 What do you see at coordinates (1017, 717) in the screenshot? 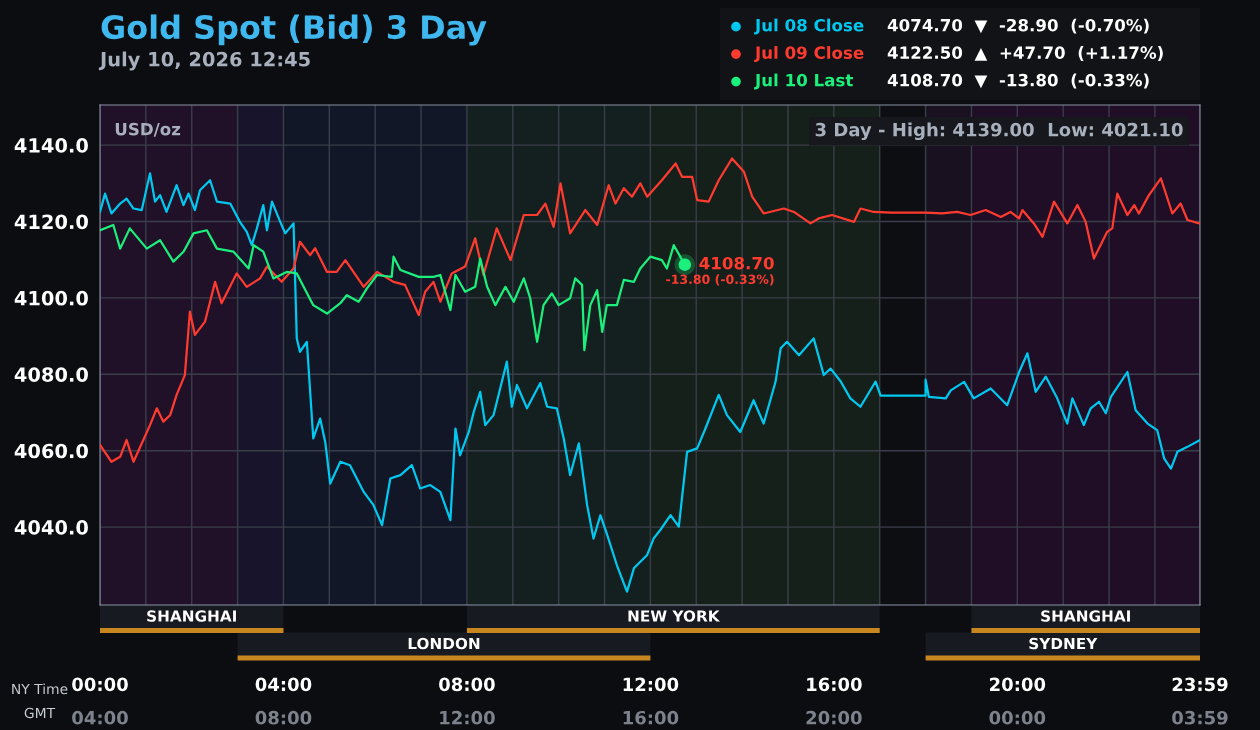
I see `x2-tick-label: 00:00` at bounding box center [1017, 717].